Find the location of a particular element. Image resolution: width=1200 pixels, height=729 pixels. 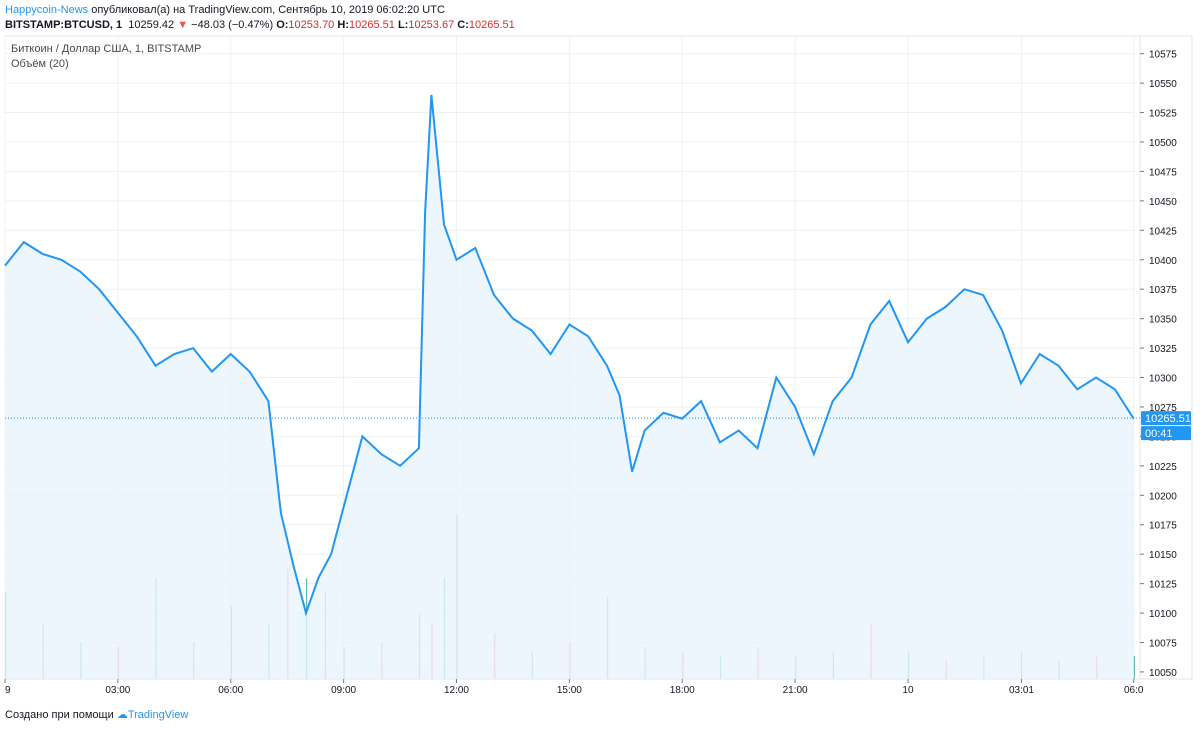

y-tick-label: 10525 is located at coordinates (1163, 114).